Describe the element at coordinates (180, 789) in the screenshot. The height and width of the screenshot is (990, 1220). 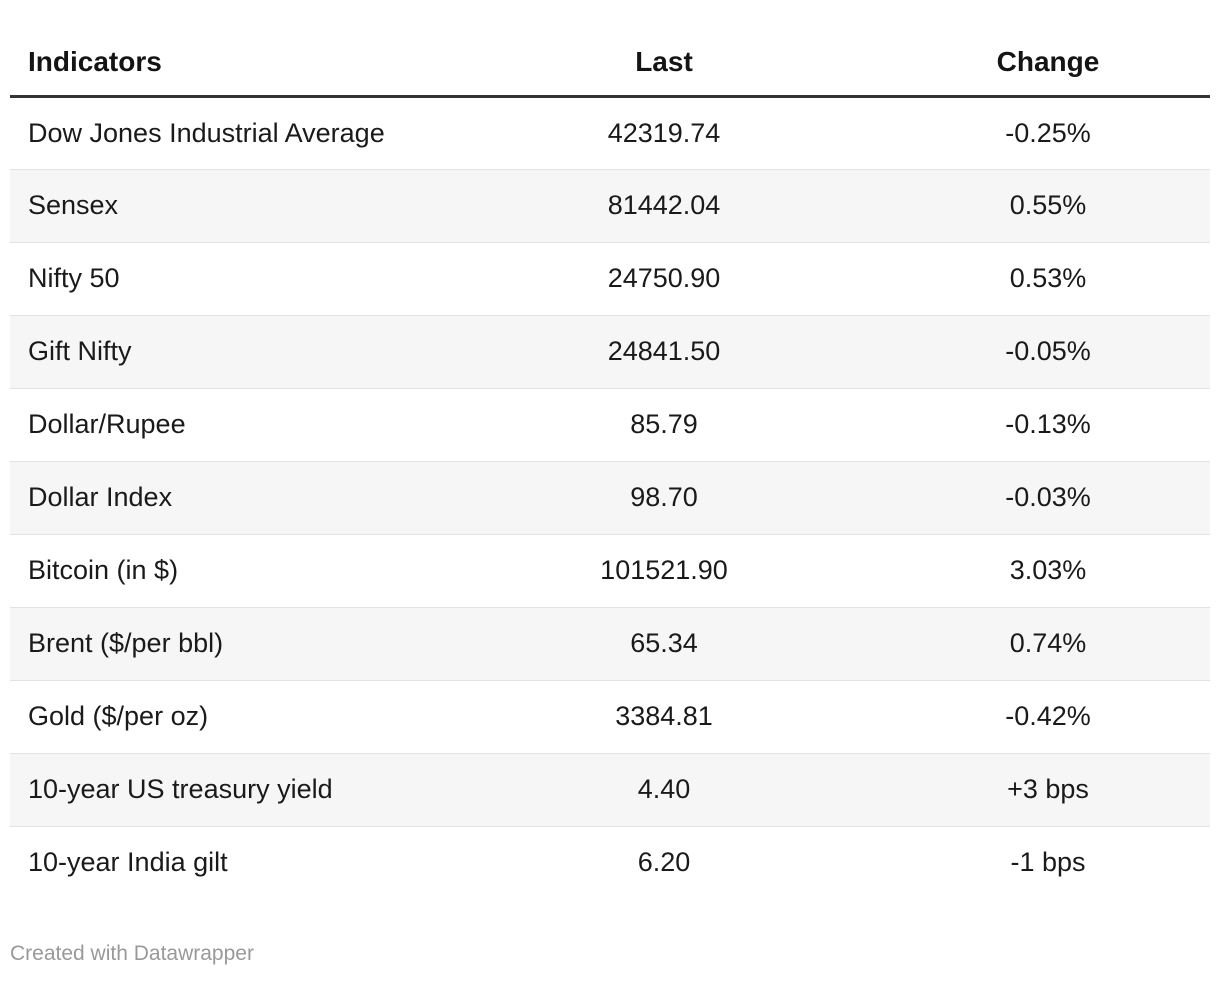
I see `indicator-name-cell: 10-year US treasury yield` at that location.